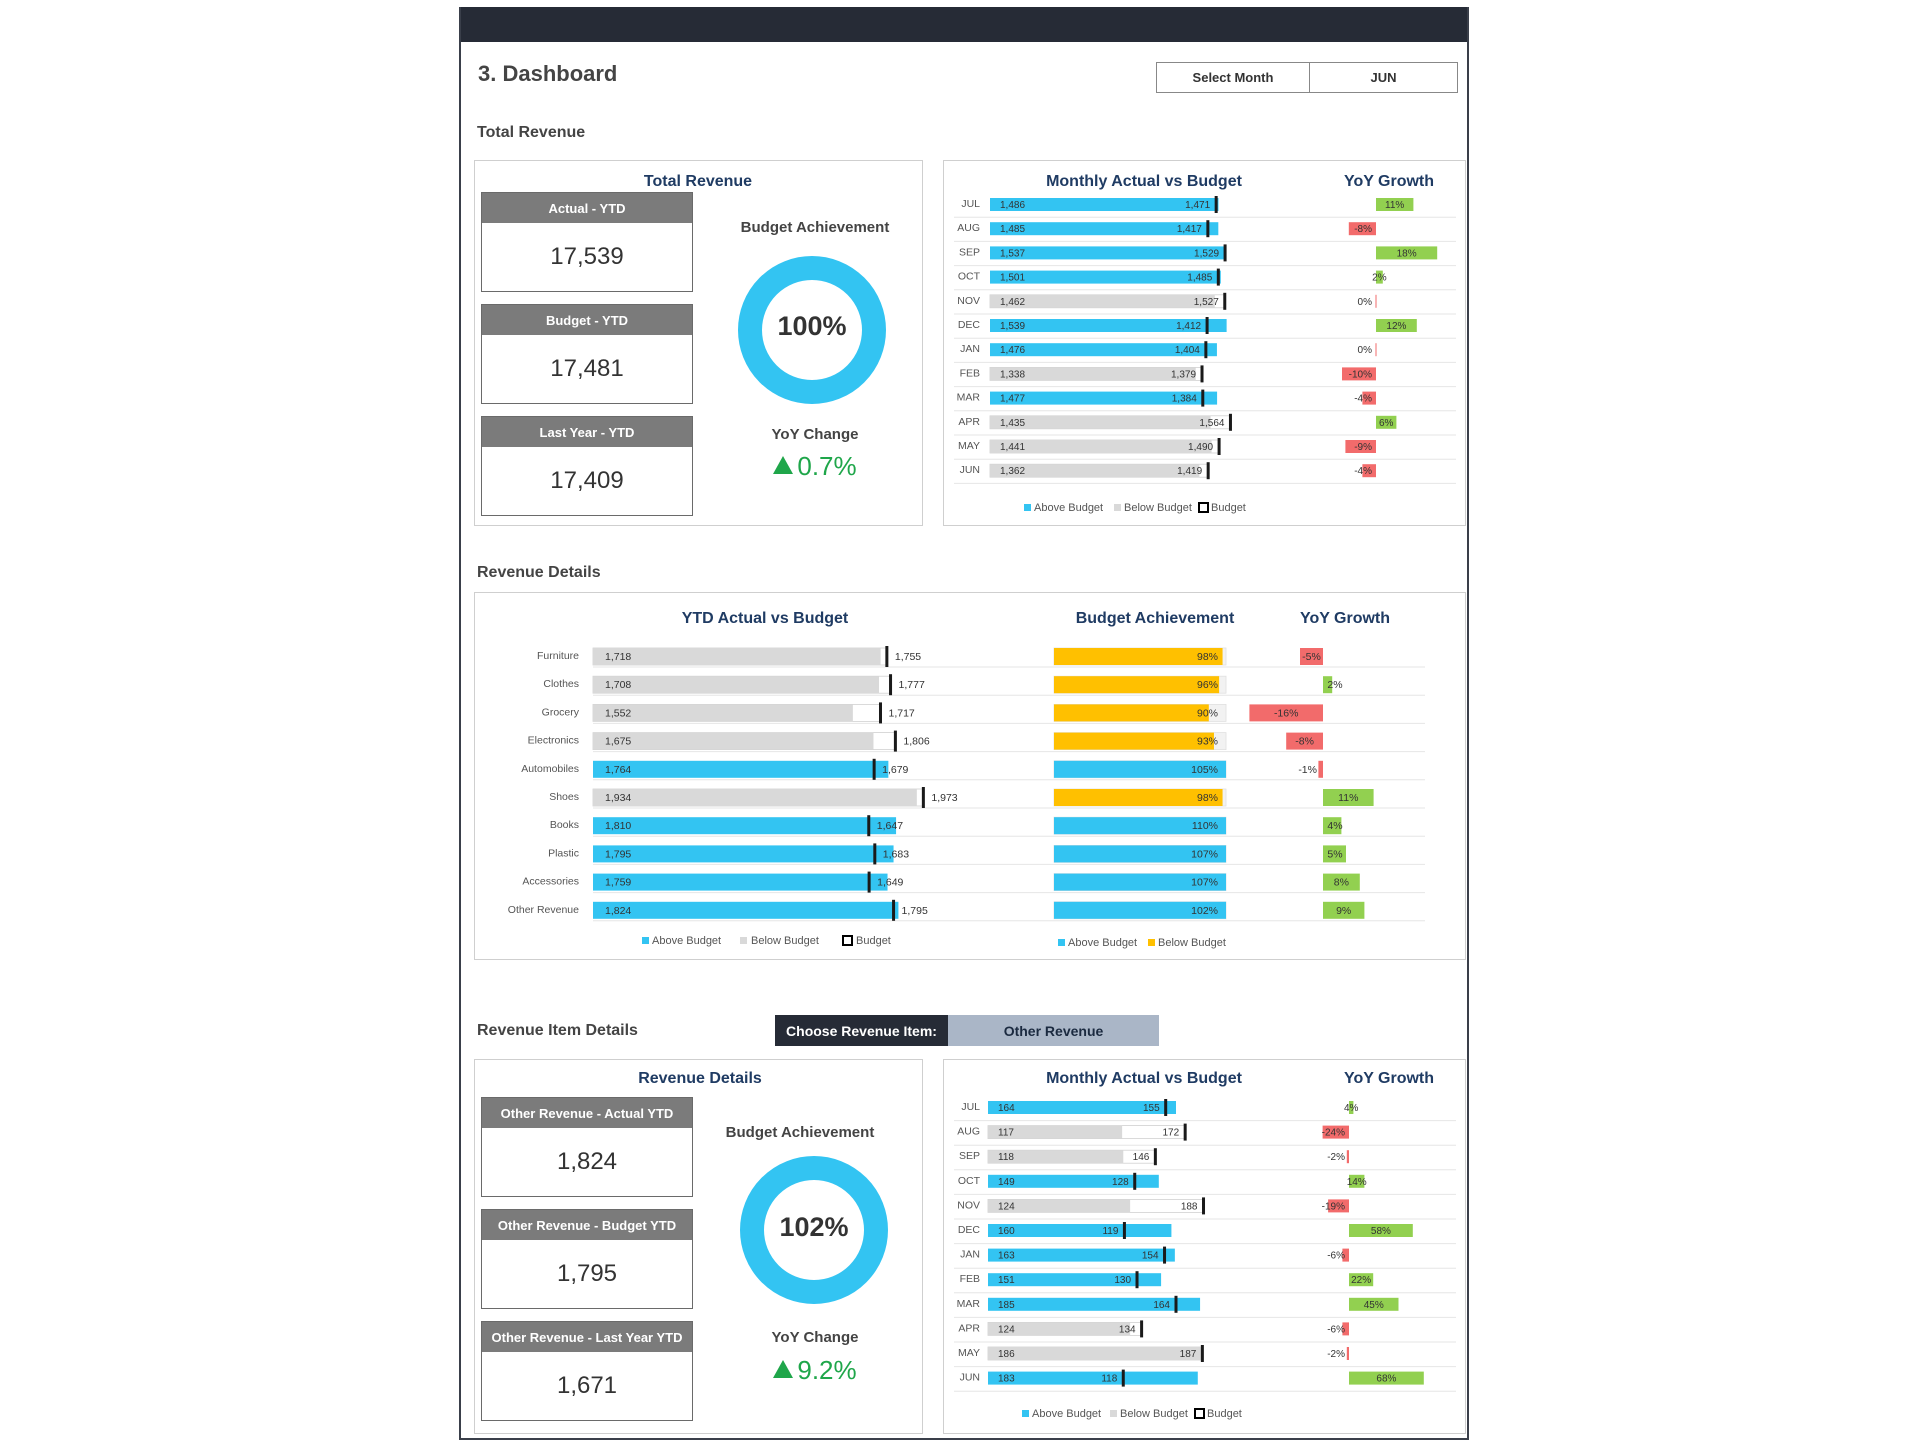 This screenshot has width=1920, height=1440. What do you see at coordinates (1117, 507) in the screenshot?
I see `legend-swatch-below` at bounding box center [1117, 507].